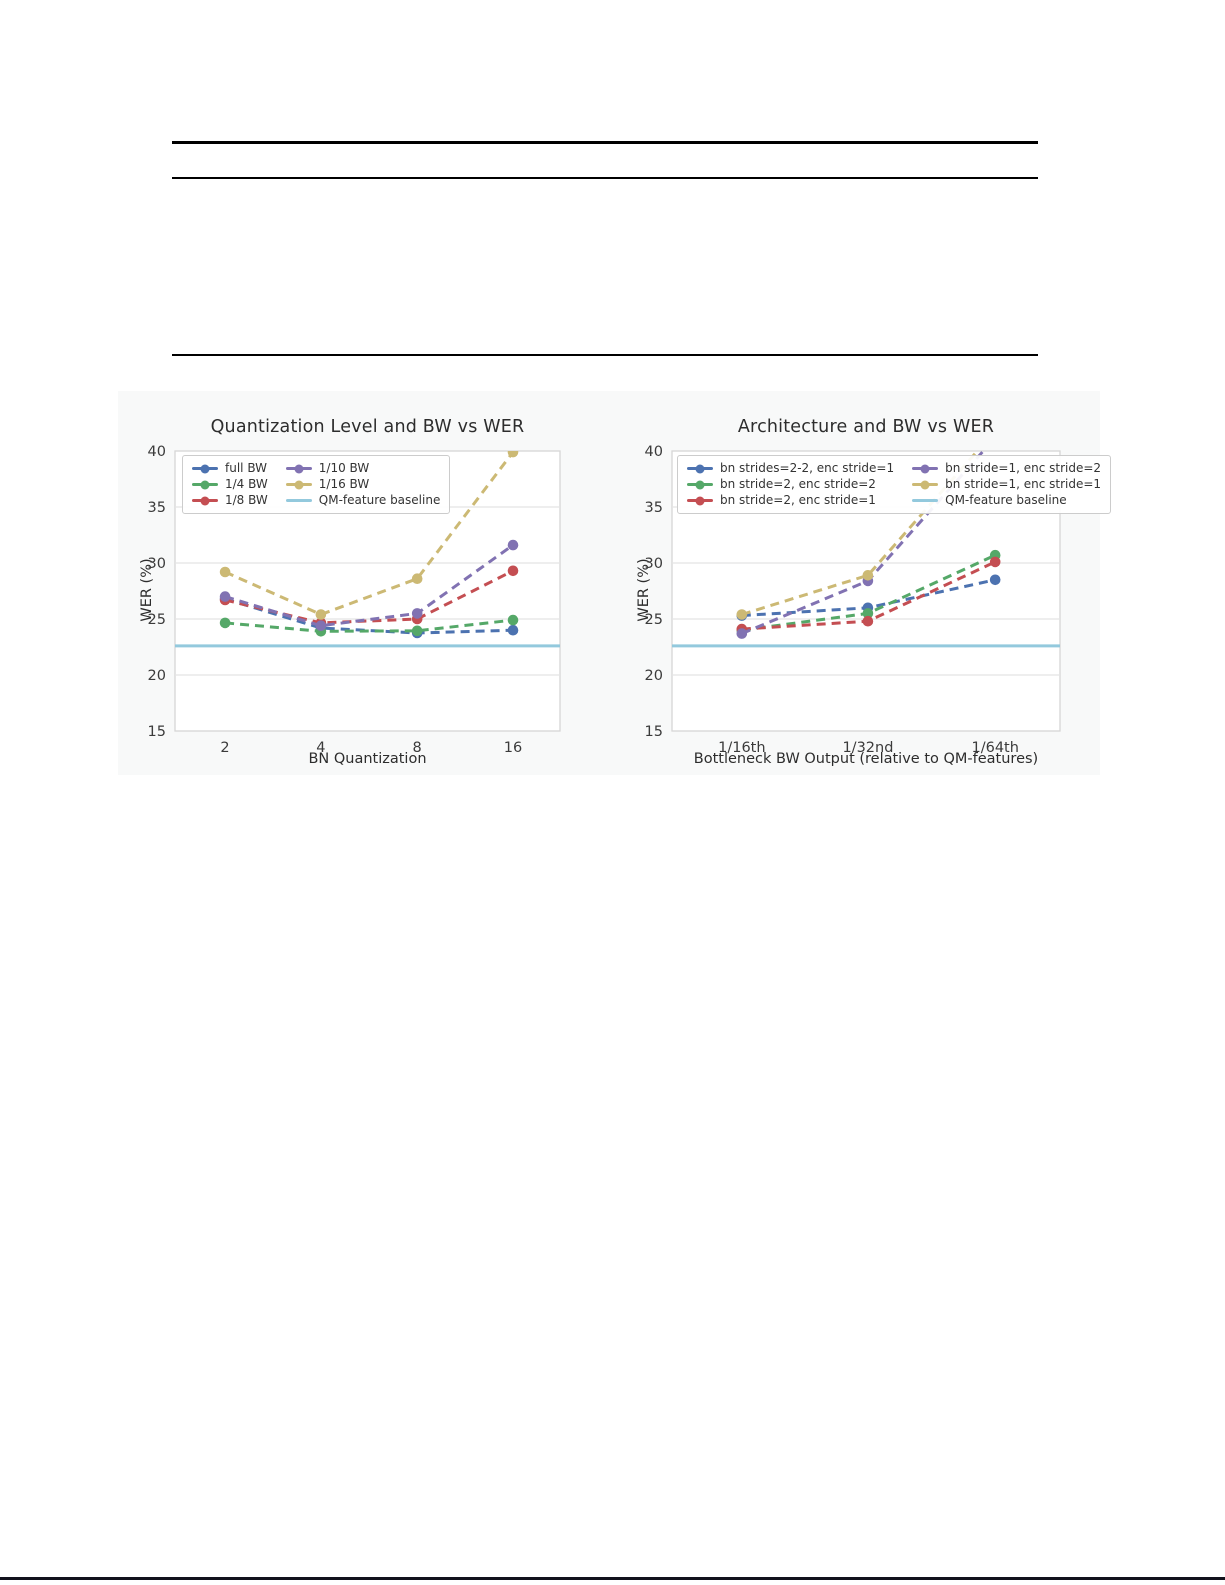  Describe the element at coordinates (367, 759) in the screenshot. I see `x-axis-label: BN Quantization` at that location.